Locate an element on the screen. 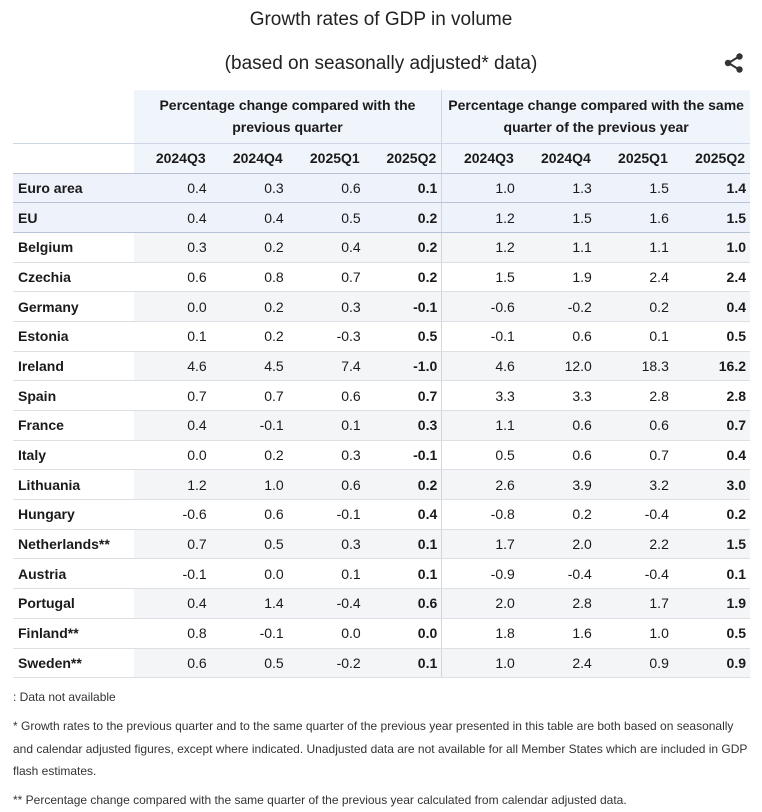  value-cell: 2.2 is located at coordinates (634, 544).